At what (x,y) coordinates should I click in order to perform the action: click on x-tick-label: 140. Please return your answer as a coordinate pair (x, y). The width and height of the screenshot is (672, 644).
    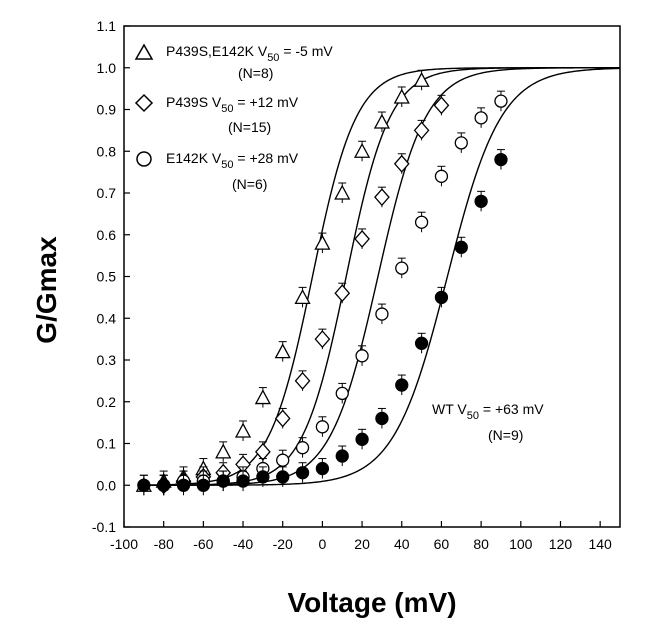
    Looking at the image, I should click on (600, 544).